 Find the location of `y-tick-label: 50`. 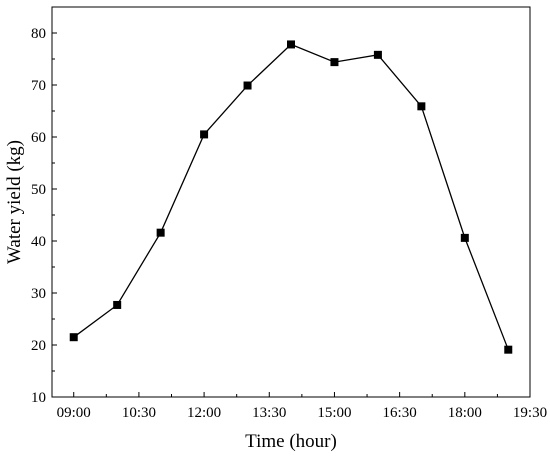

y-tick-label: 50 is located at coordinates (38, 190).